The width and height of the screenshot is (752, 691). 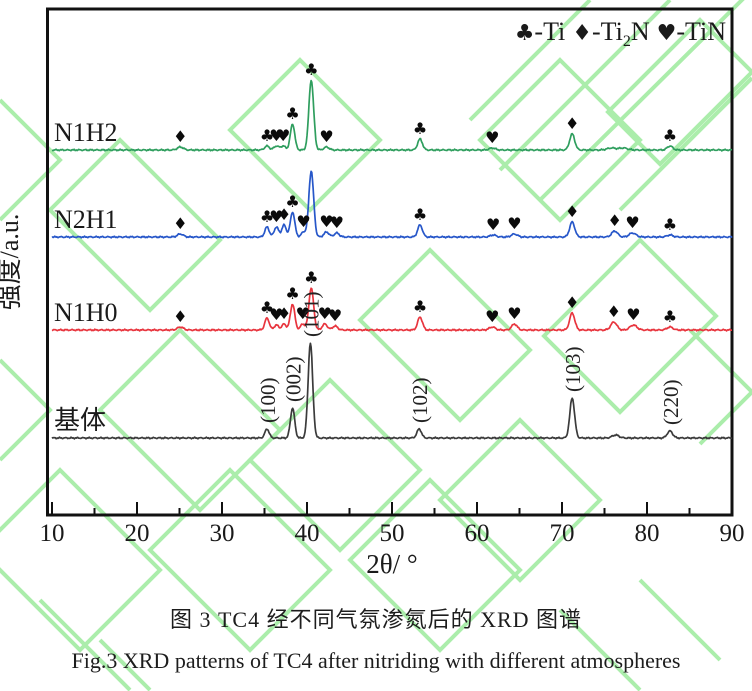 I want to click on series-label-基体: 基体, so click(x=80, y=420).